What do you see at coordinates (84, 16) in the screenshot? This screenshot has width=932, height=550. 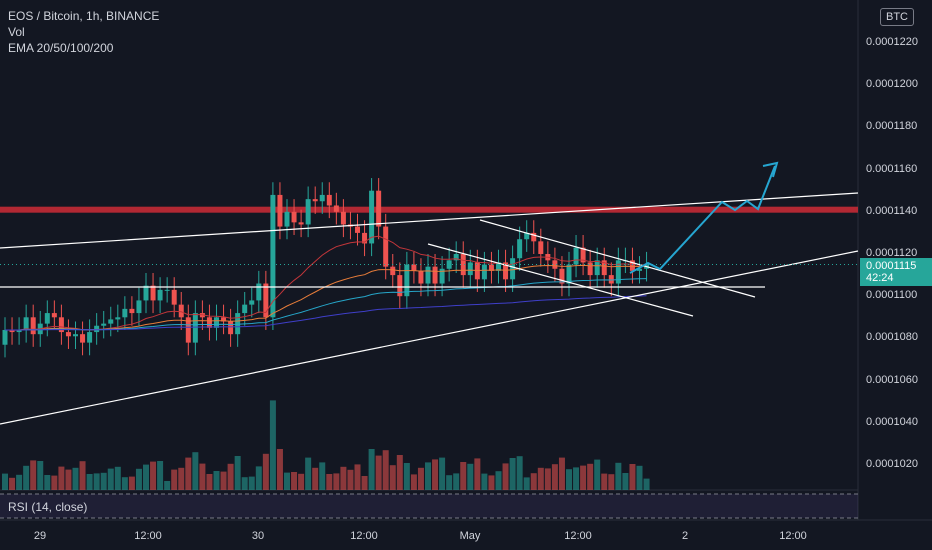 I see `legend-symbol: EOS / Bitcoin, 1h, BINANCE` at bounding box center [84, 16].